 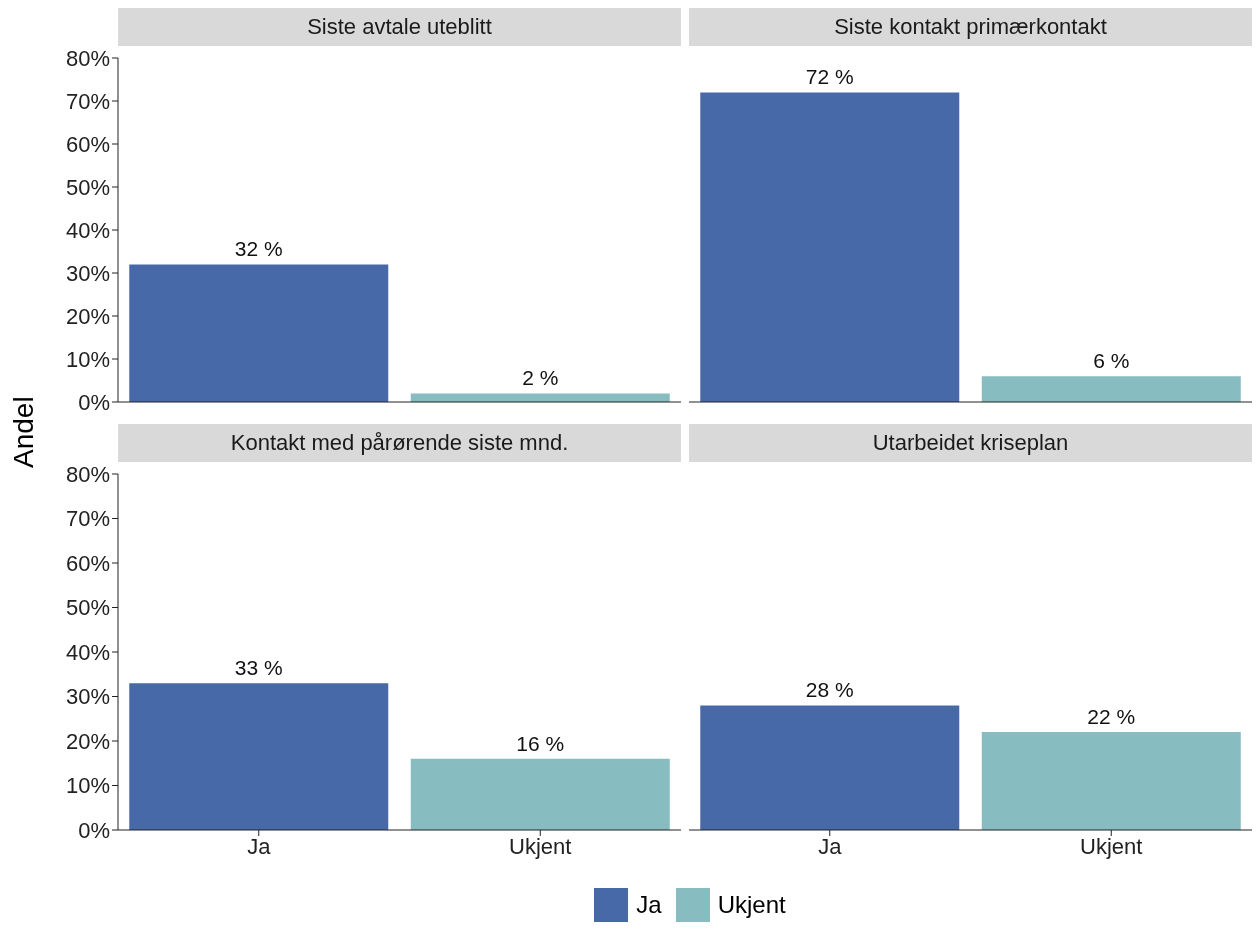 I want to click on data-label: 6 %, so click(x=1111, y=361).